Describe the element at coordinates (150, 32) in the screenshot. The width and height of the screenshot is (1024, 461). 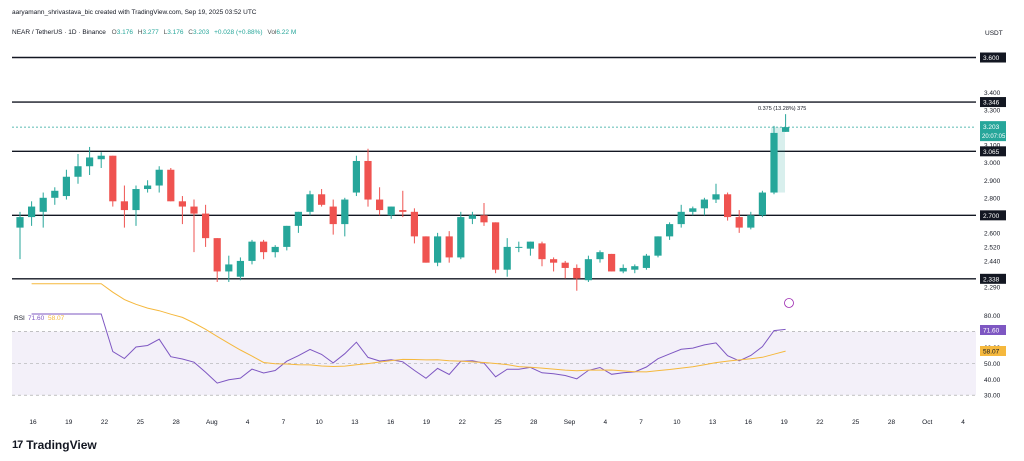
I see `high-value: 3.277` at that location.